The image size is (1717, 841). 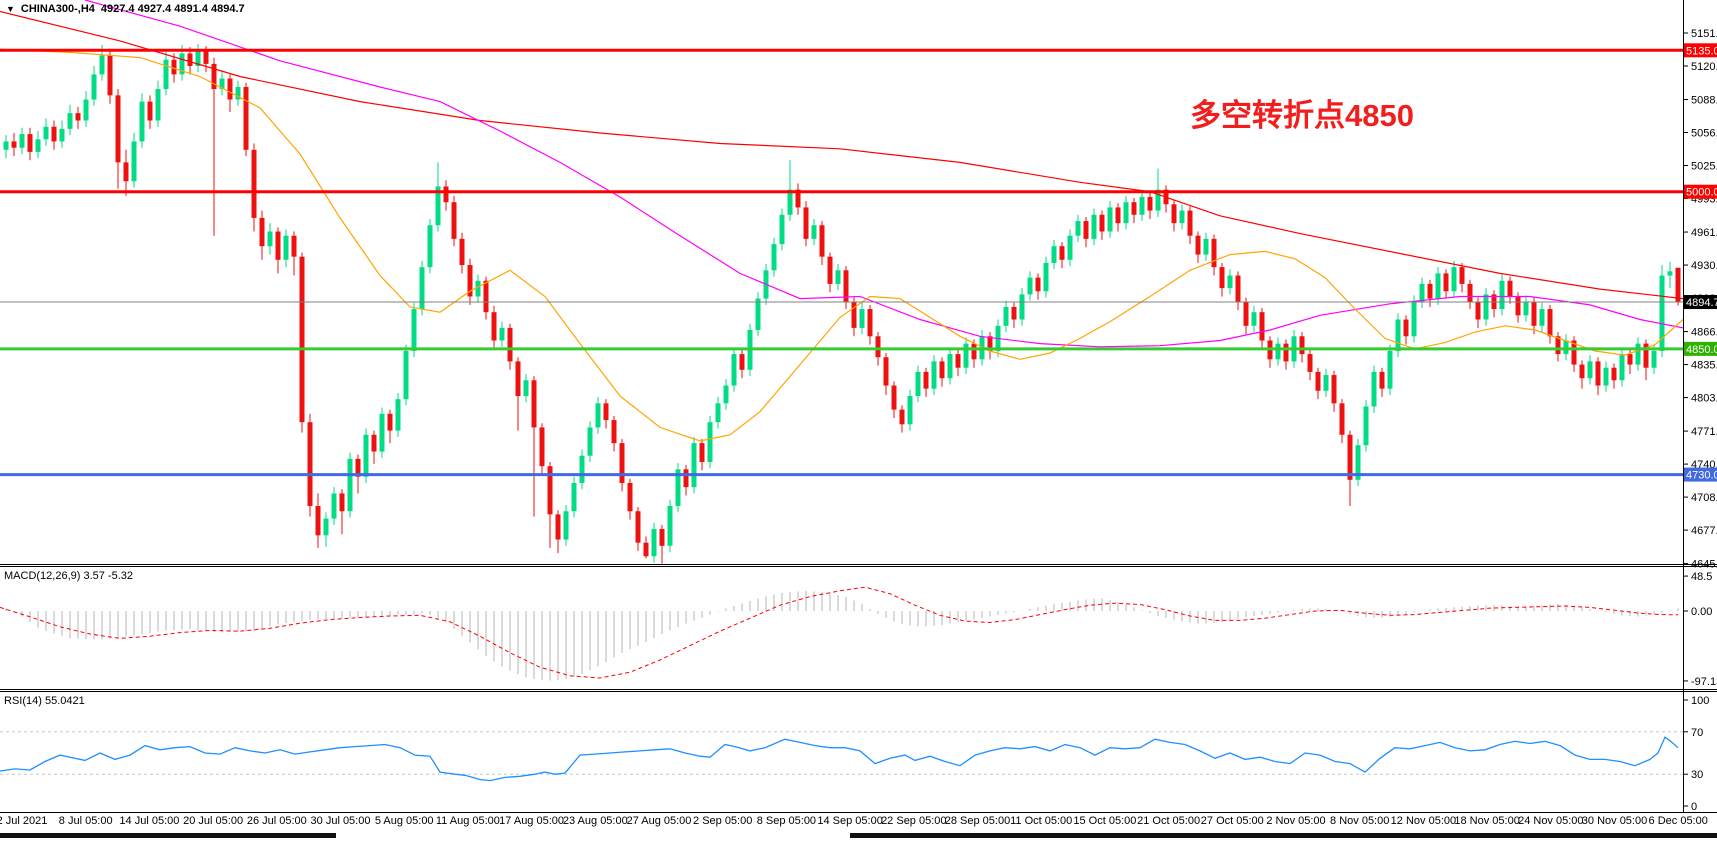 What do you see at coordinates (531, 821) in the screenshot?
I see `time-axis-label: 17 Aug 05:00` at bounding box center [531, 821].